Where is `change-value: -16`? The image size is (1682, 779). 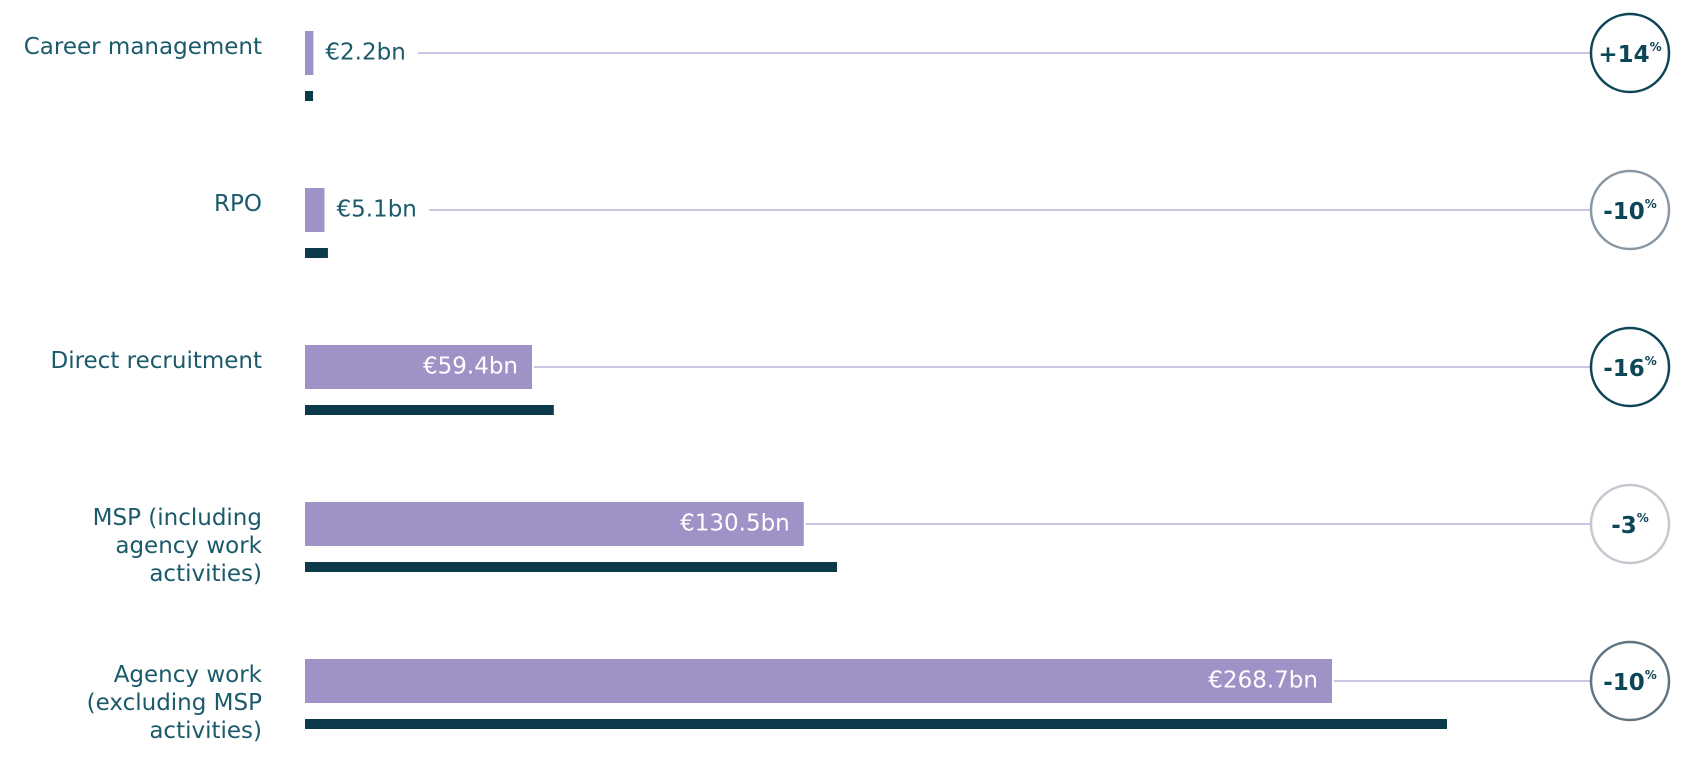 change-value: -16 is located at coordinates (1624, 369).